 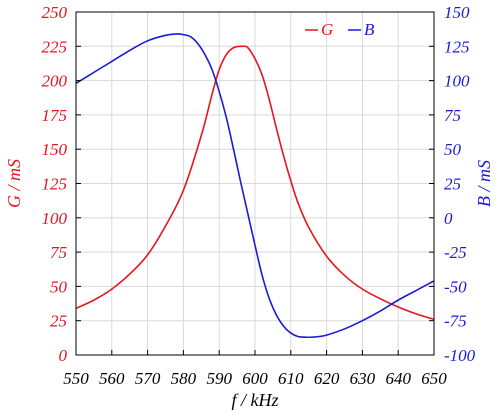 I want to click on right-tick-label: 100, so click(x=457, y=81).